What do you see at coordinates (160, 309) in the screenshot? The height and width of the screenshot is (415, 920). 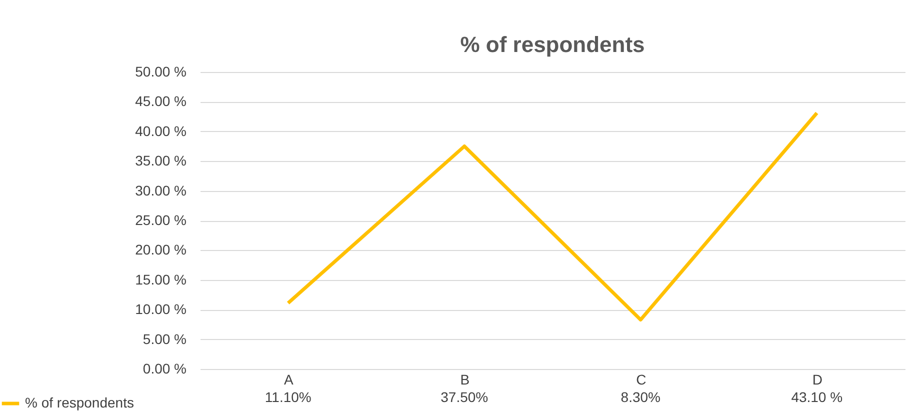 I see `y-tick-label: 10.00 %` at bounding box center [160, 309].